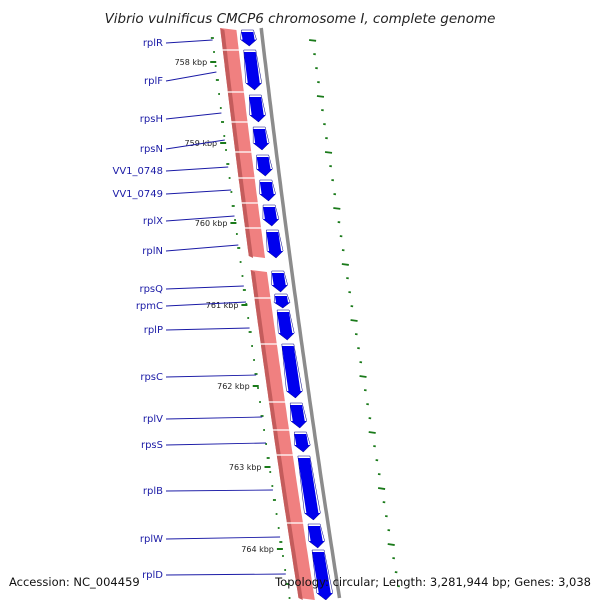 Image resolution: width=600 pixels, height=600 pixels. Describe the element at coordinates (149, 306) in the screenshot. I see `gene-label: rpmC` at that location.